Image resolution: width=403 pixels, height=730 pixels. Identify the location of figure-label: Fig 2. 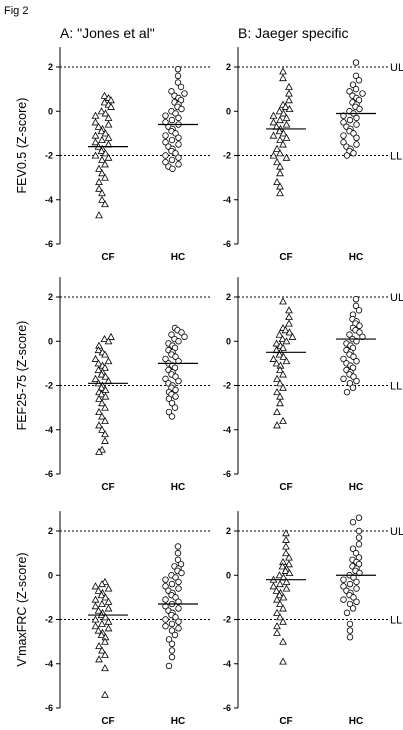
(16, 11).